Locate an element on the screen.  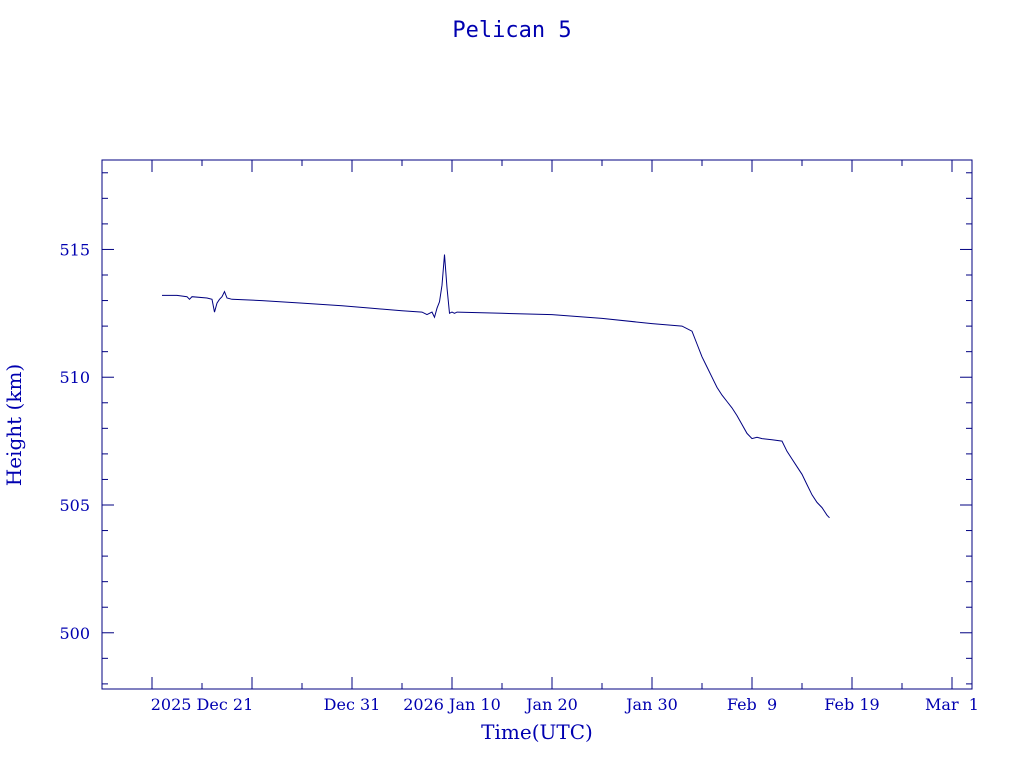
x-tick-label: Jan 20 is located at coordinates (551, 704).